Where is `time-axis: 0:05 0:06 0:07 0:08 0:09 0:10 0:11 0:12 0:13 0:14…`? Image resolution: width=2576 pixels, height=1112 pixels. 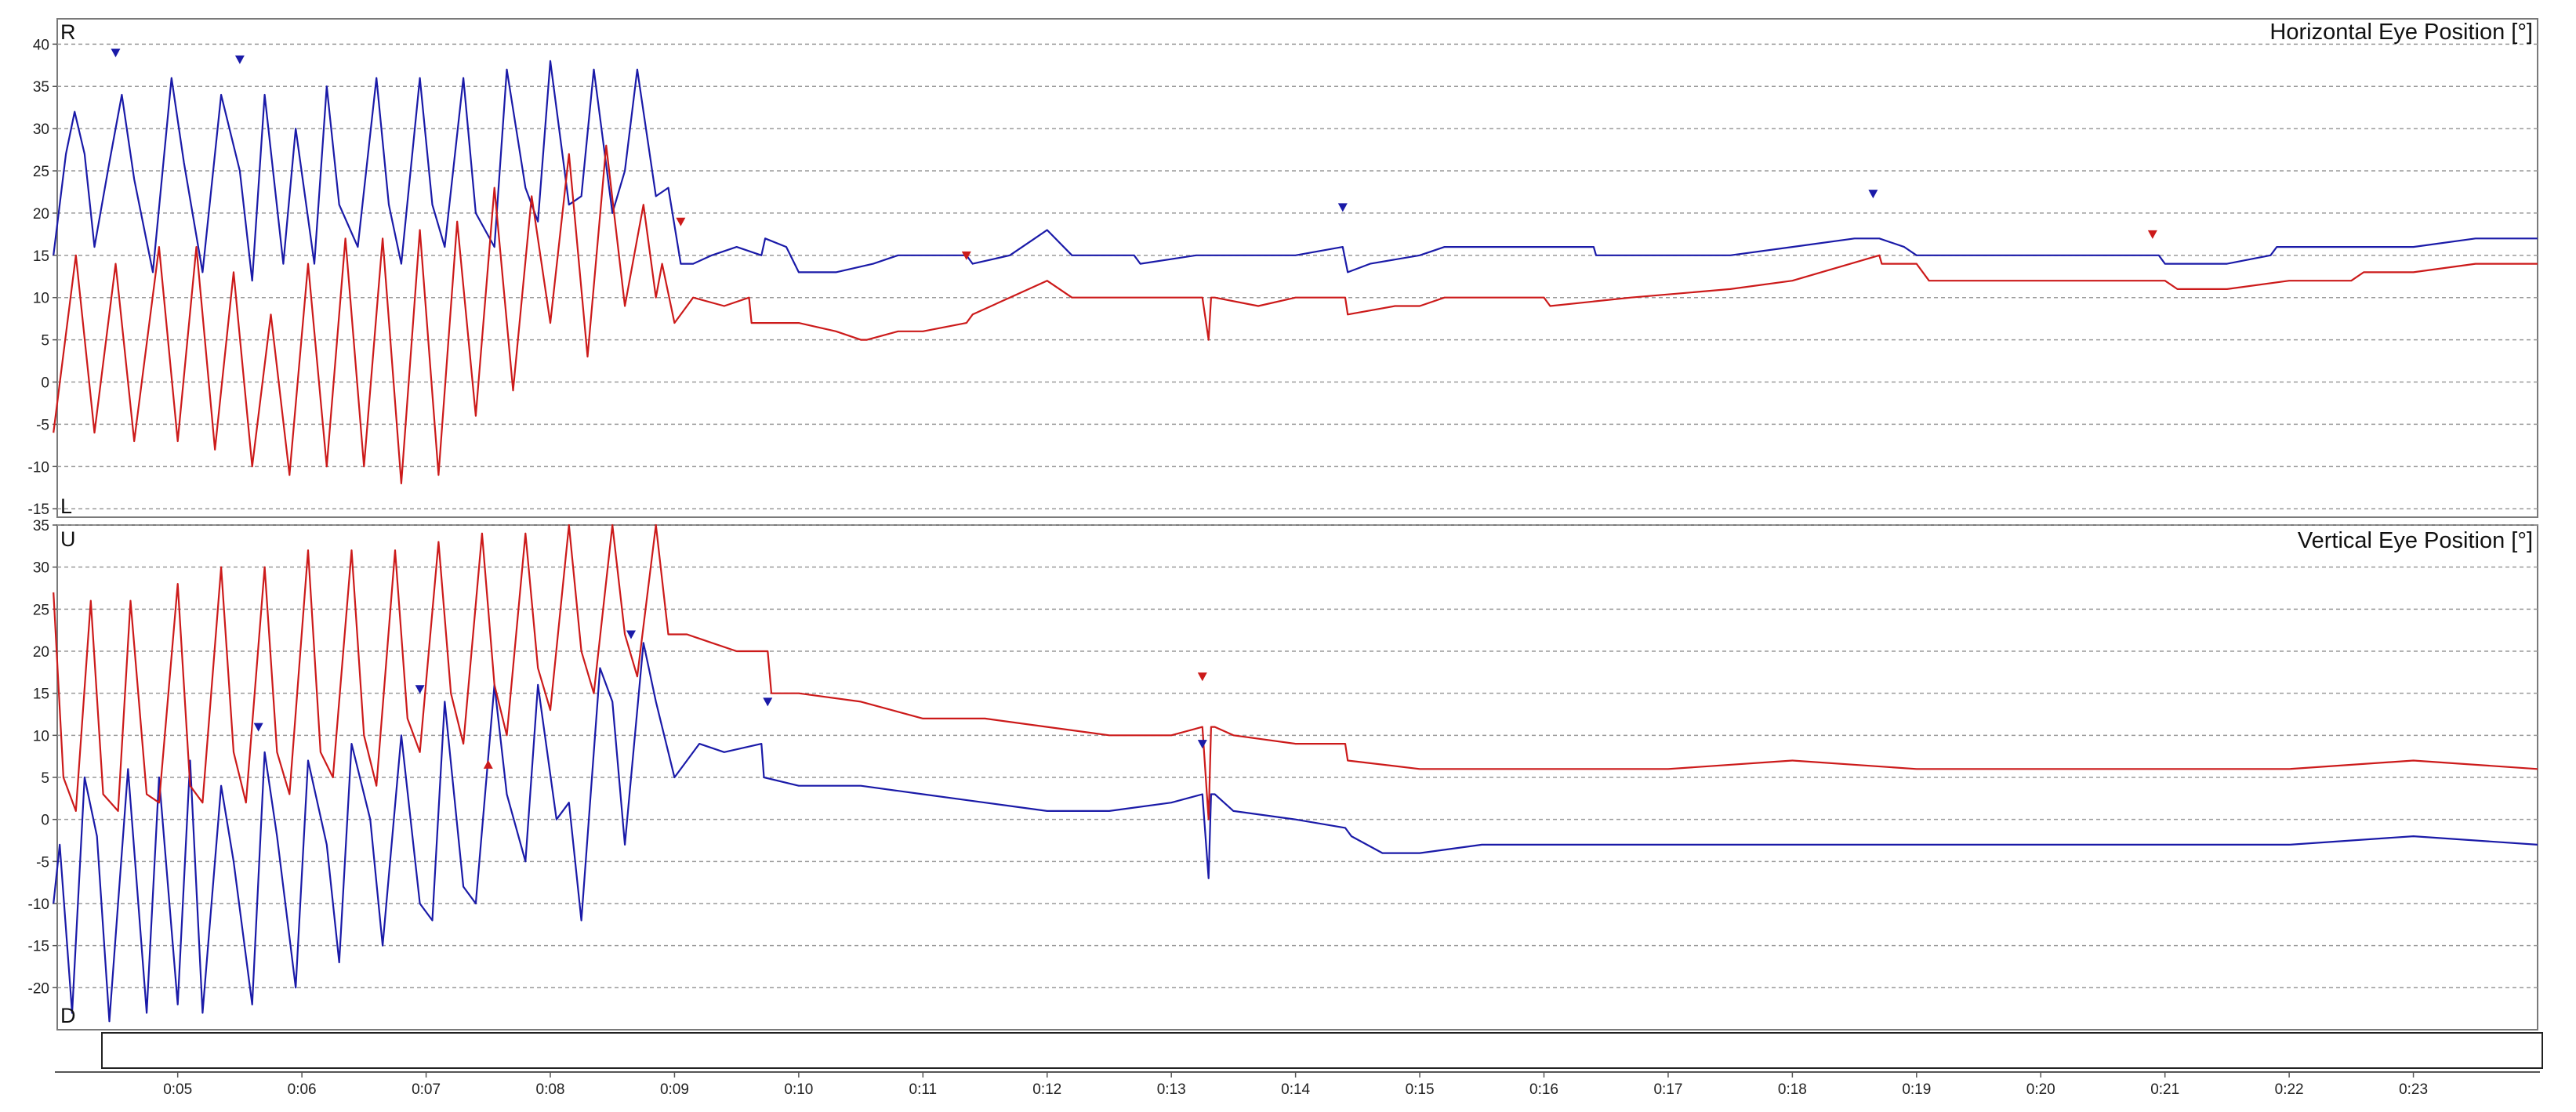
time-axis: 0:05 0:06 0:07 0:08 0:09 0:10 0:11 0:12 0:13 0:14… is located at coordinates (1298, 1084).